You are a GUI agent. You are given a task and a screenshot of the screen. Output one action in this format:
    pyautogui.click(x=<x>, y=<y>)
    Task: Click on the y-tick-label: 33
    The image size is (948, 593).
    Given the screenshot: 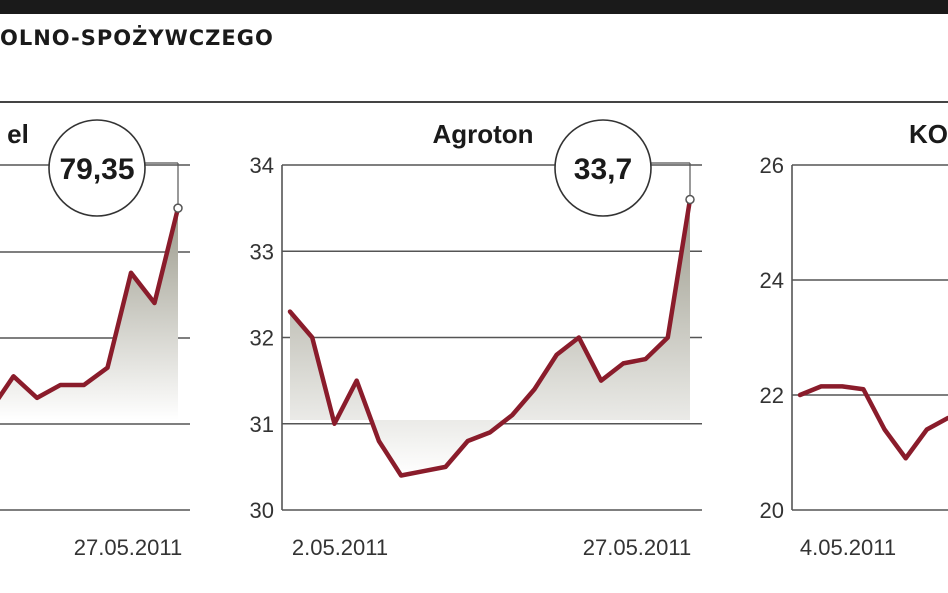 What is the action you would take?
    pyautogui.click(x=262, y=251)
    